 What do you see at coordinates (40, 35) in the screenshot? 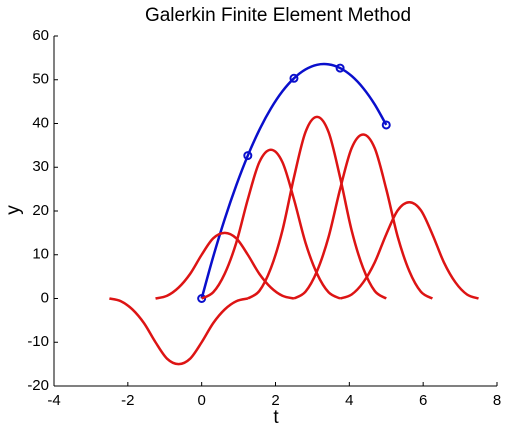
I see `y-tick-label: 60` at bounding box center [40, 35].